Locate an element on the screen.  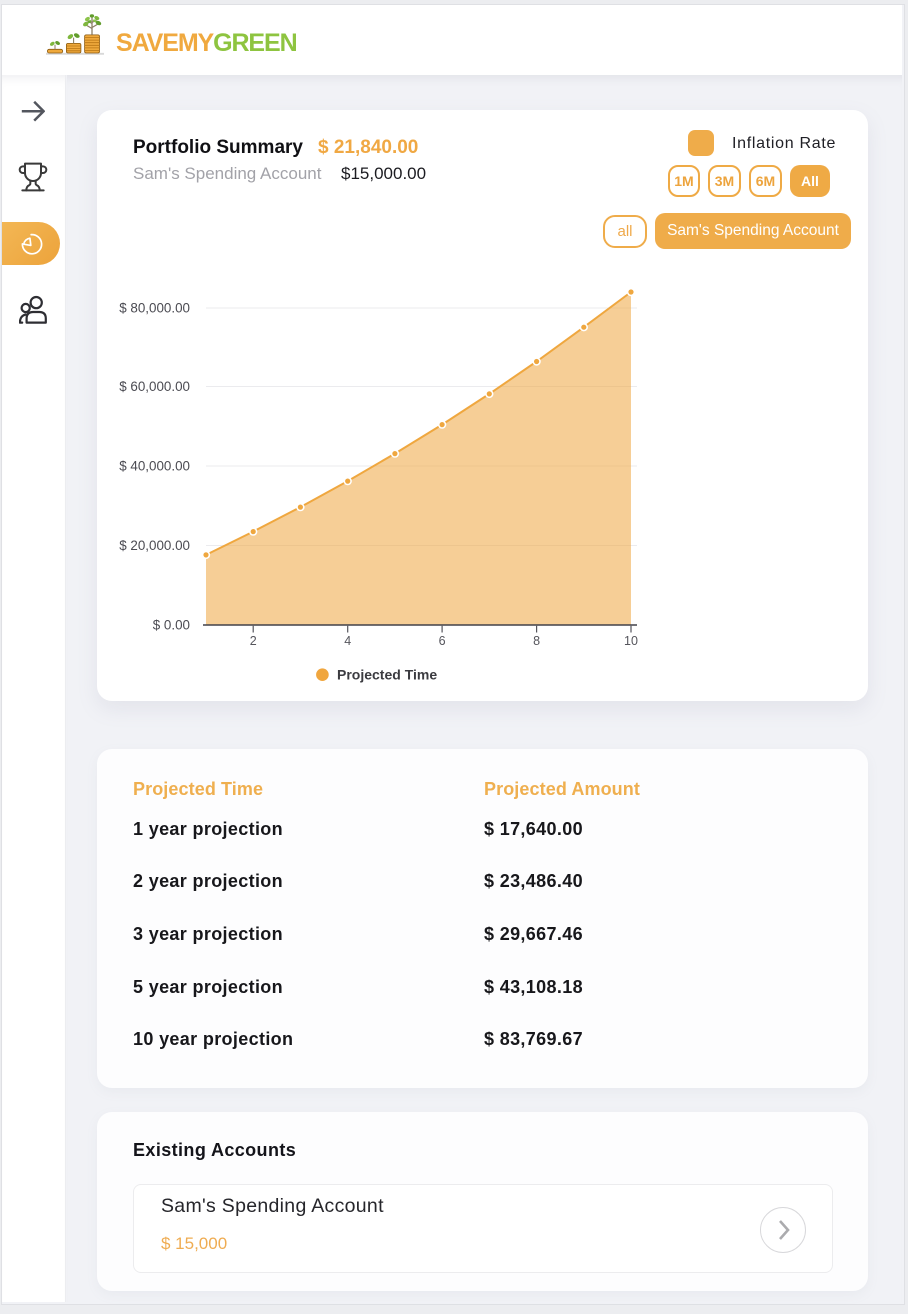
svg-text: 10 is located at coordinates (631, 641).